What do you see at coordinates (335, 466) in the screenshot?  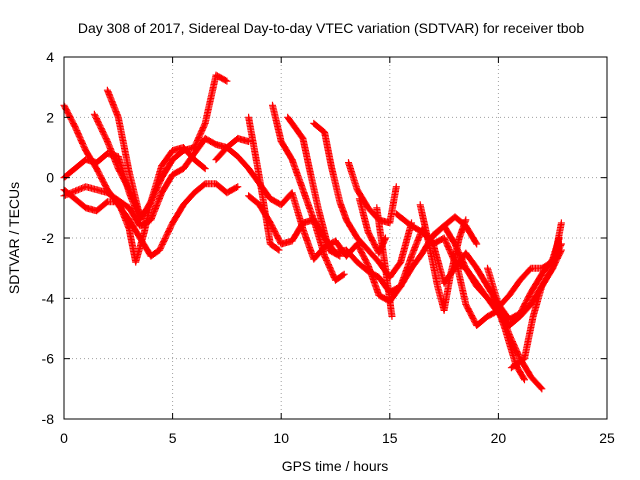 I see `x-axis-label: GPS time / hours` at bounding box center [335, 466].